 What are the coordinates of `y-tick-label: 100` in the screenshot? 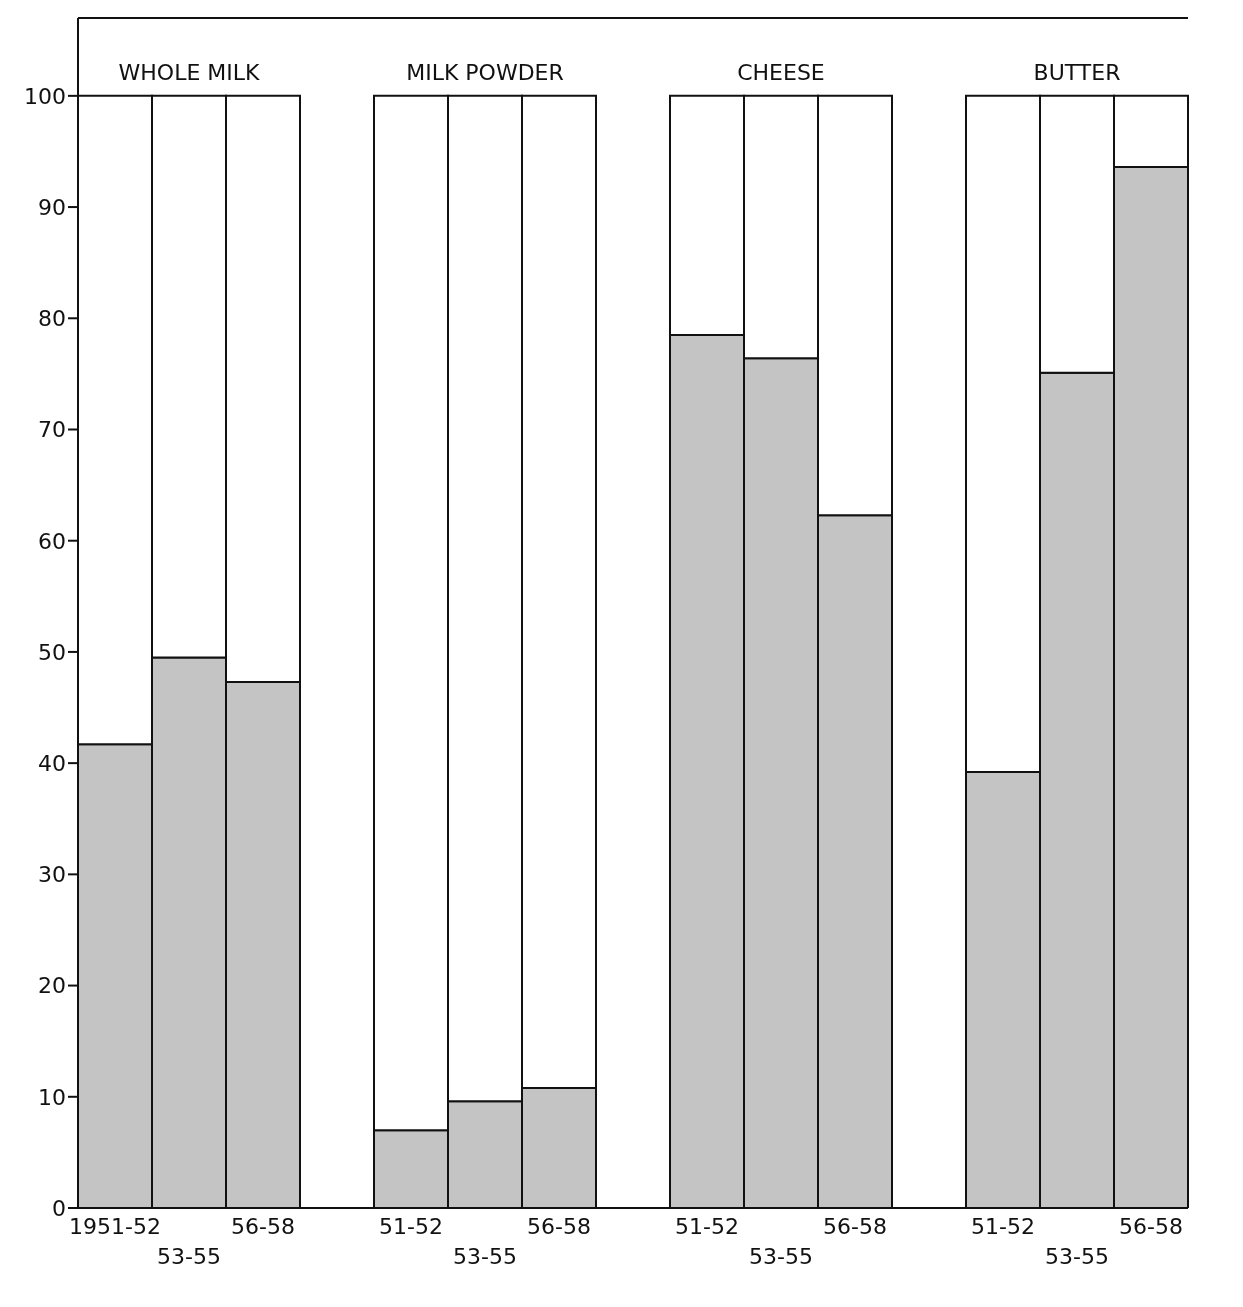 It's located at (45, 96).